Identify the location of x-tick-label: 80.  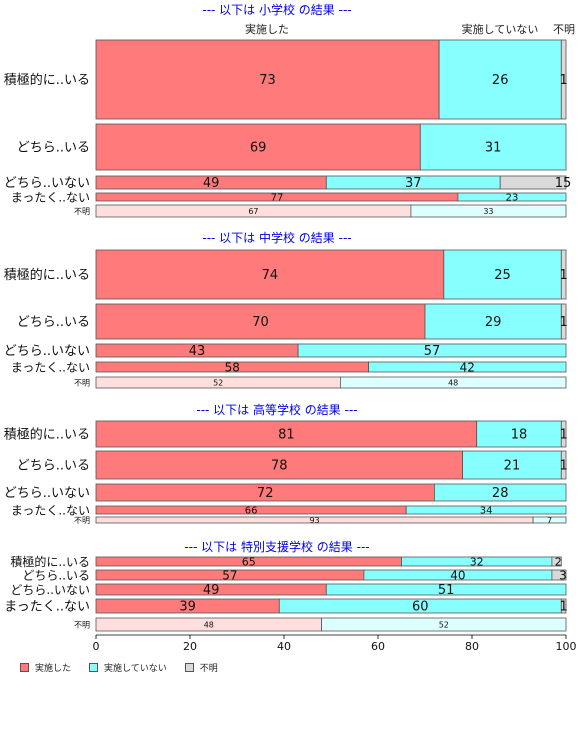
(472, 646).